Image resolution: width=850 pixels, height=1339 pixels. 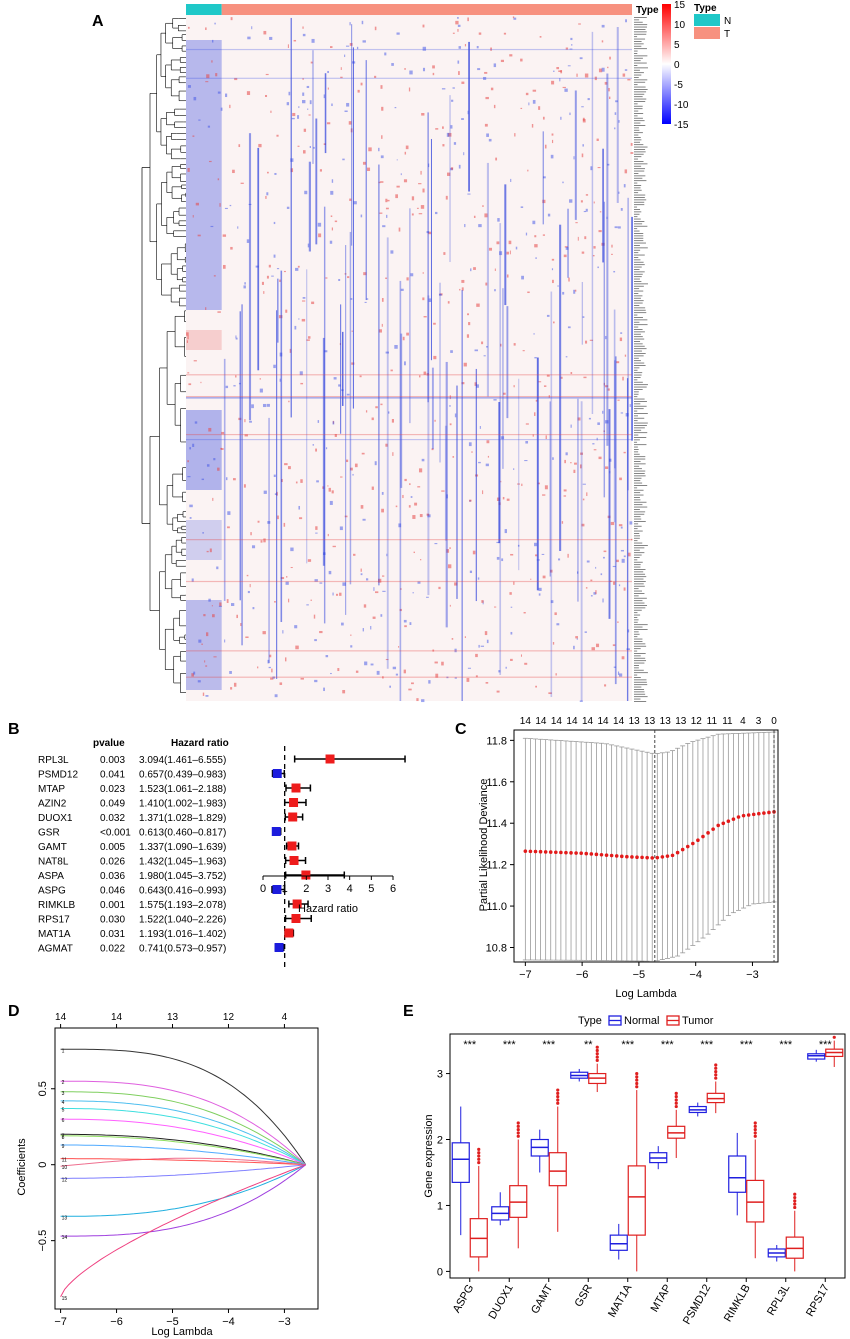 What do you see at coordinates (759, 721) in the screenshot?
I see `top-count-label: 3` at bounding box center [759, 721].